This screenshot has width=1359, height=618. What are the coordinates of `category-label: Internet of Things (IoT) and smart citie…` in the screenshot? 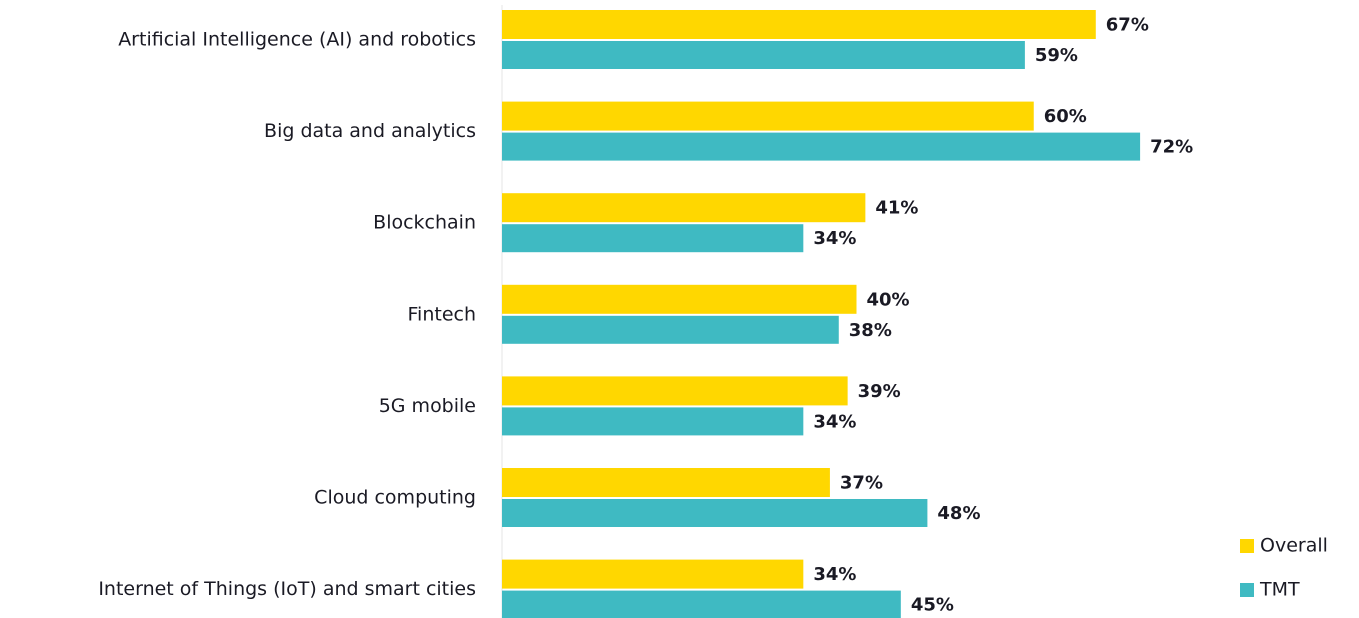 It's located at (287, 589).